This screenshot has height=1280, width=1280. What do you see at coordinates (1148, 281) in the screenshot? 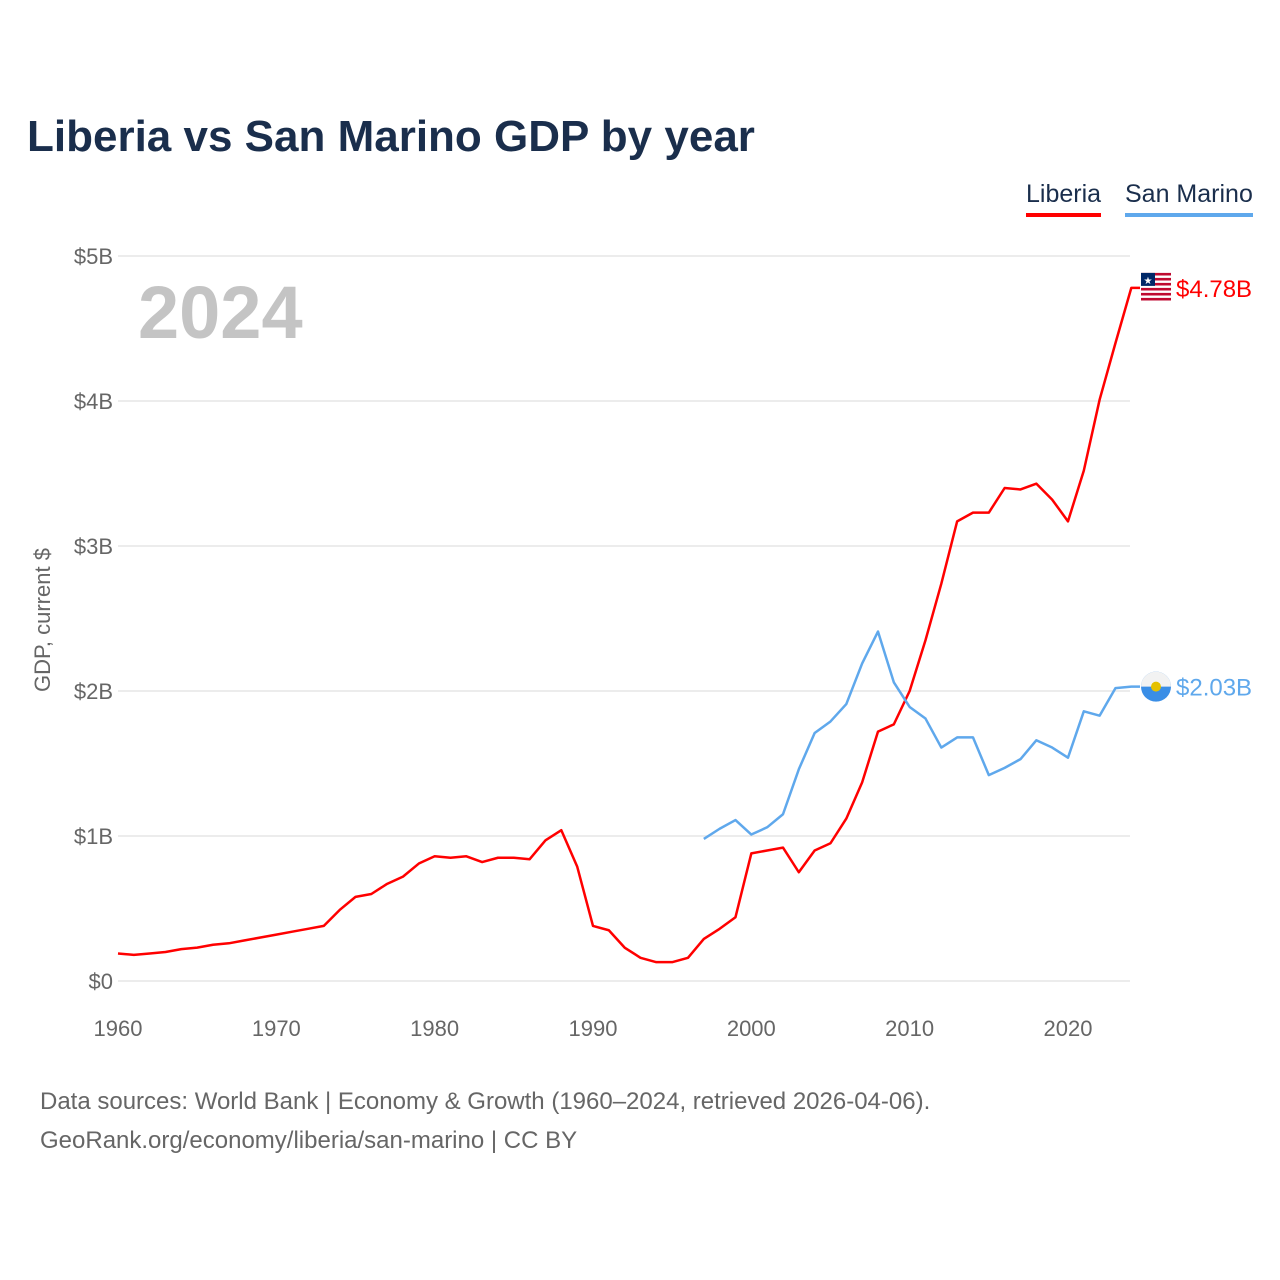
I see `flag-star: ★` at bounding box center [1148, 281].